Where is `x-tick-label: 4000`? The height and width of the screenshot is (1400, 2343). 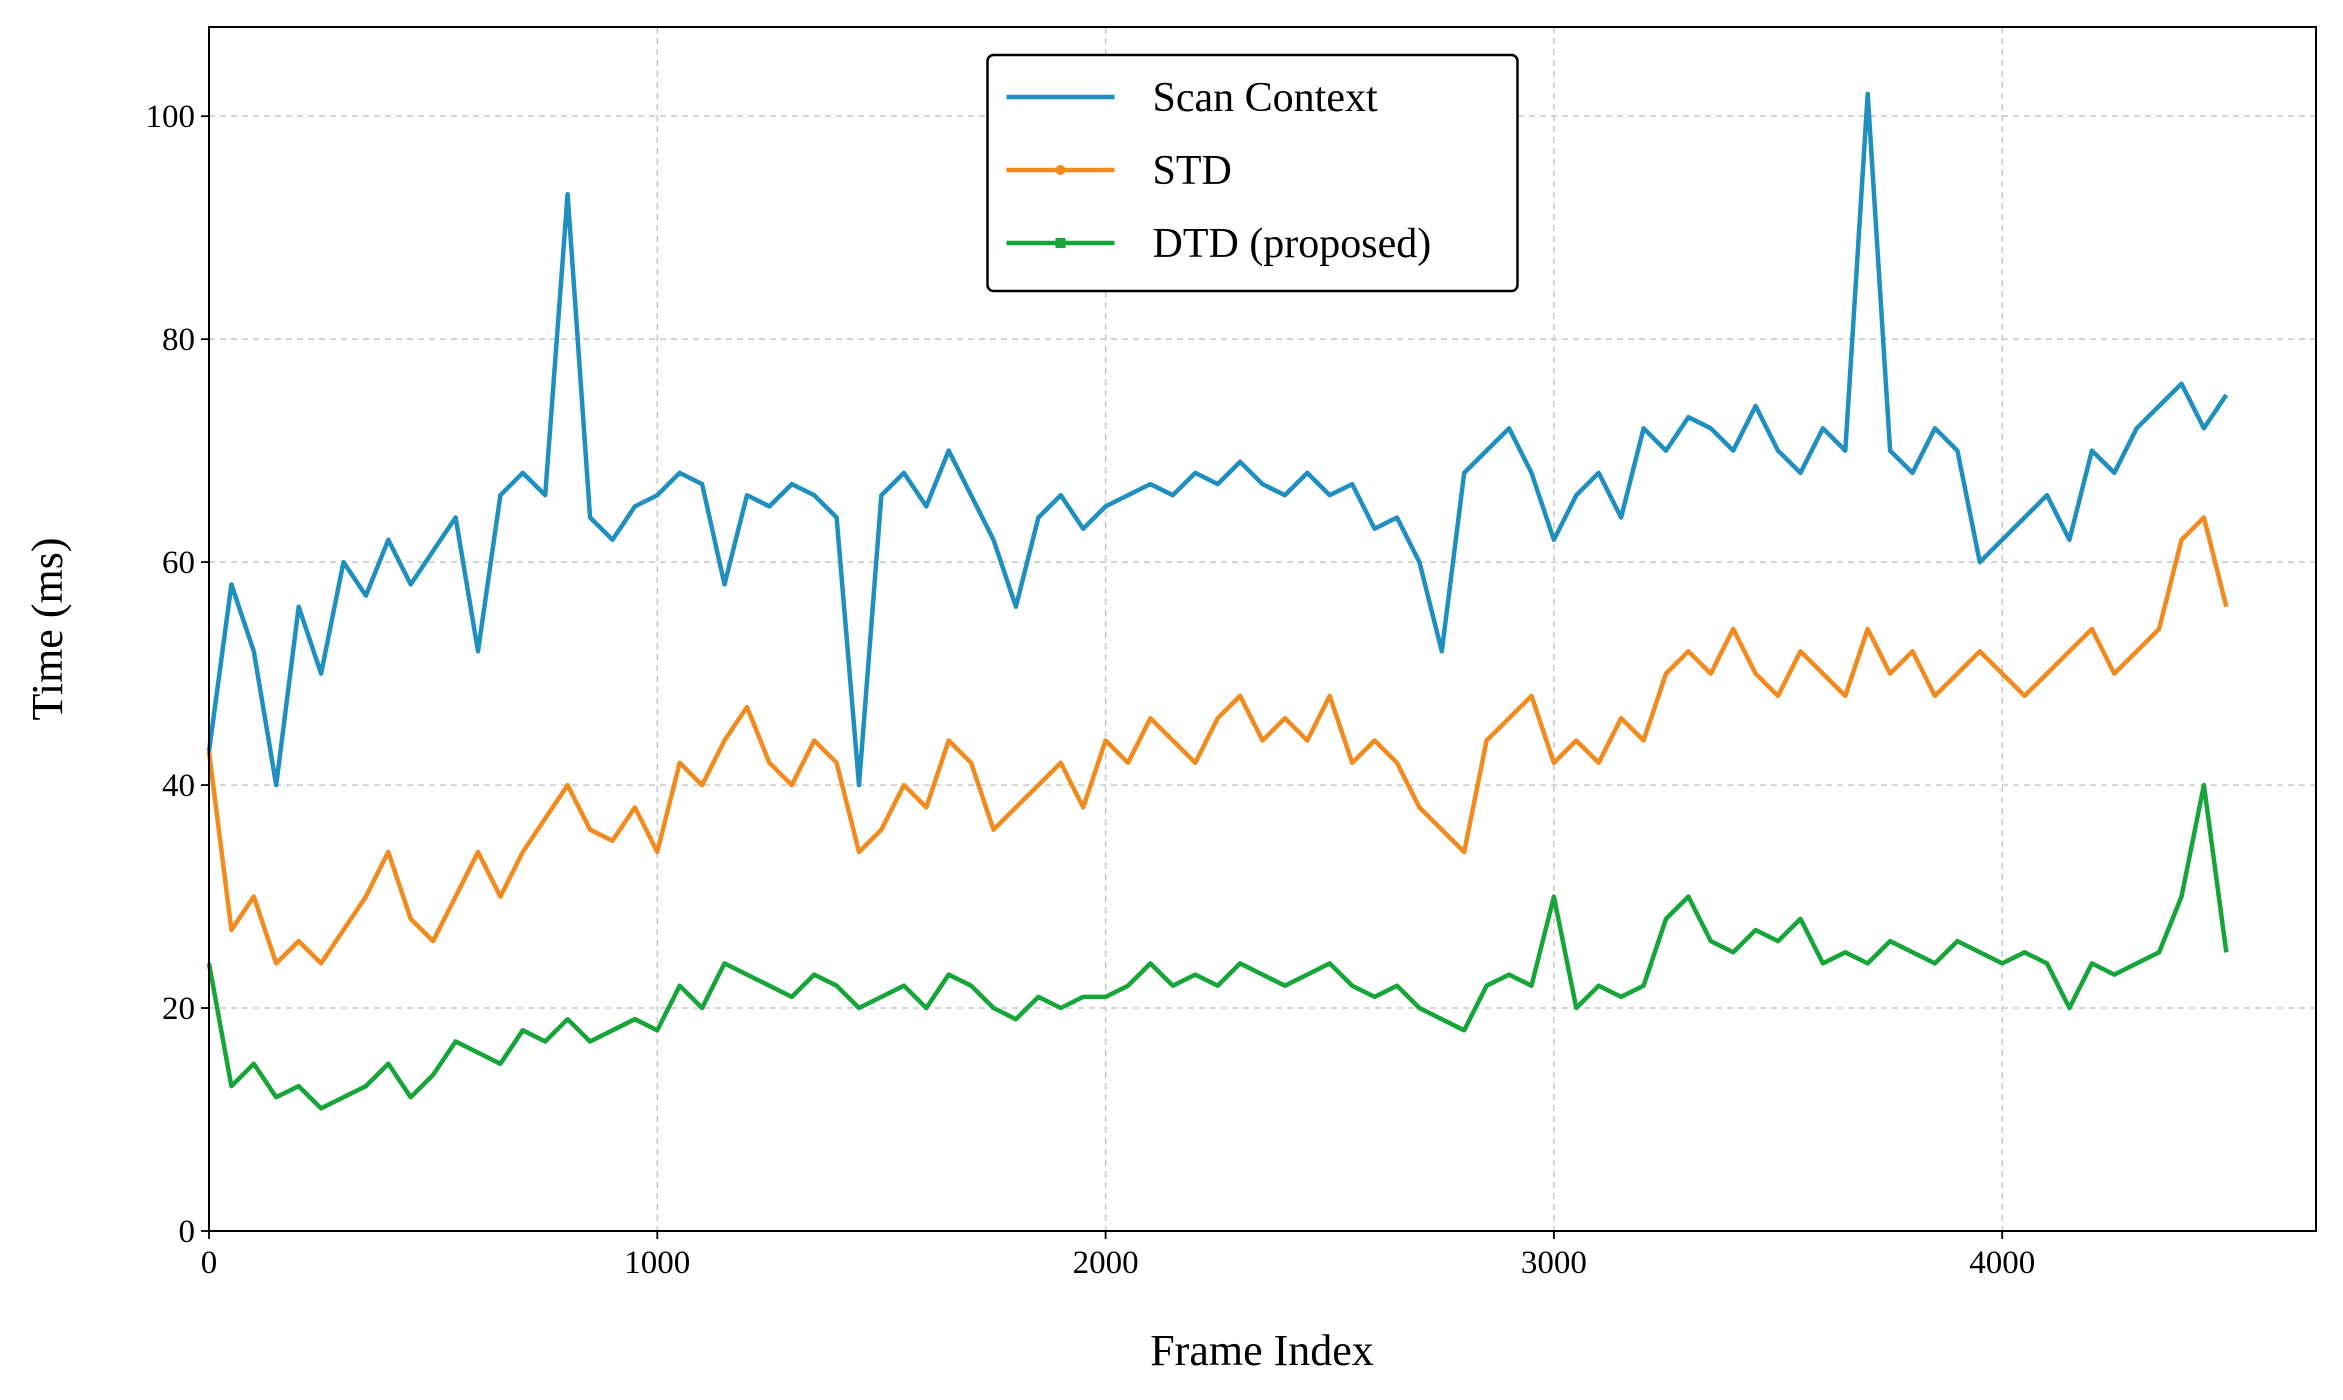 x-tick-label: 4000 is located at coordinates (2002, 1263).